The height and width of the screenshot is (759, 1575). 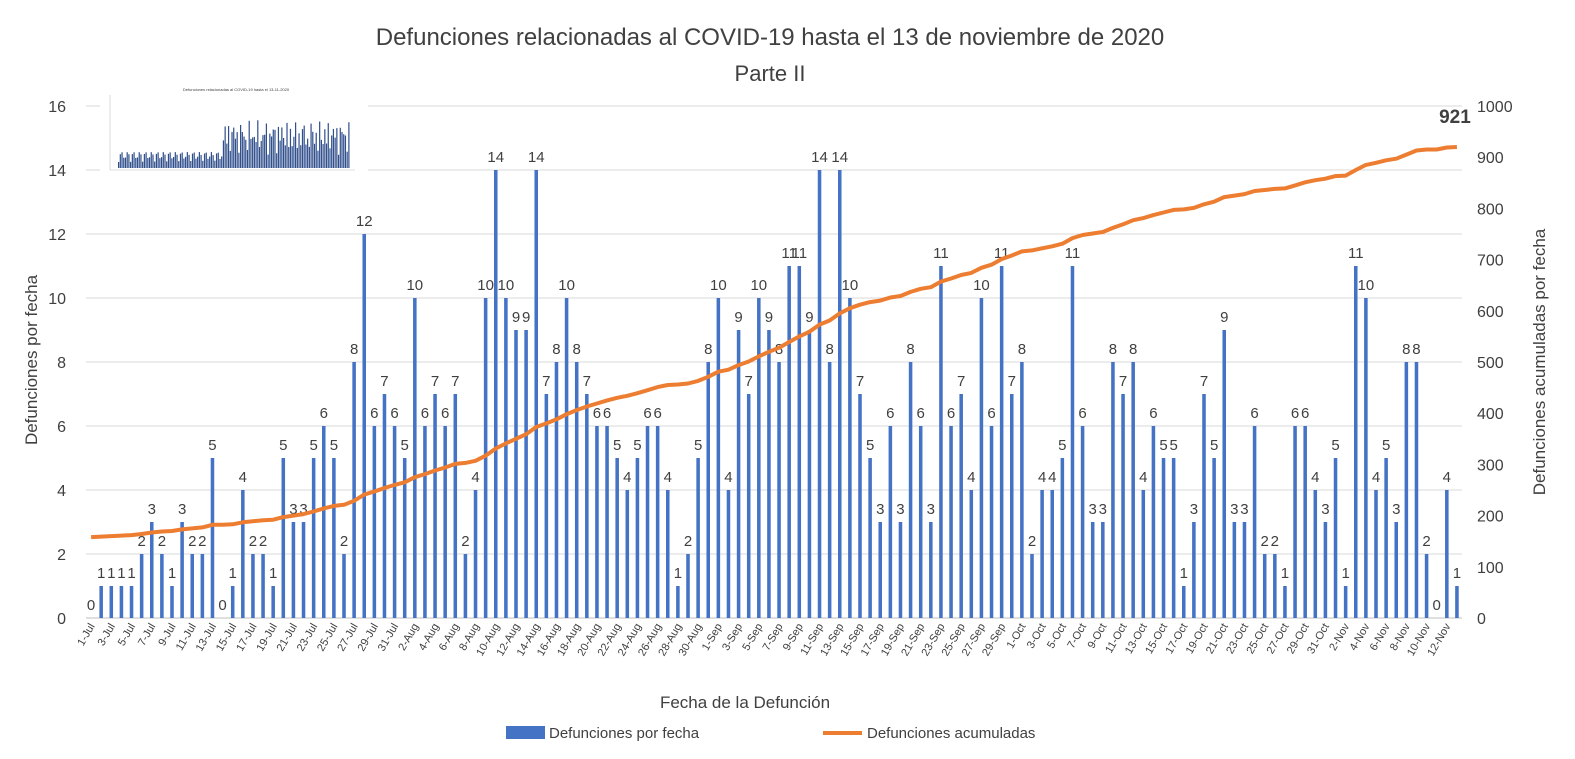 I want to click on y-axis-title: Defunciones por fecha, so click(x=31, y=359).